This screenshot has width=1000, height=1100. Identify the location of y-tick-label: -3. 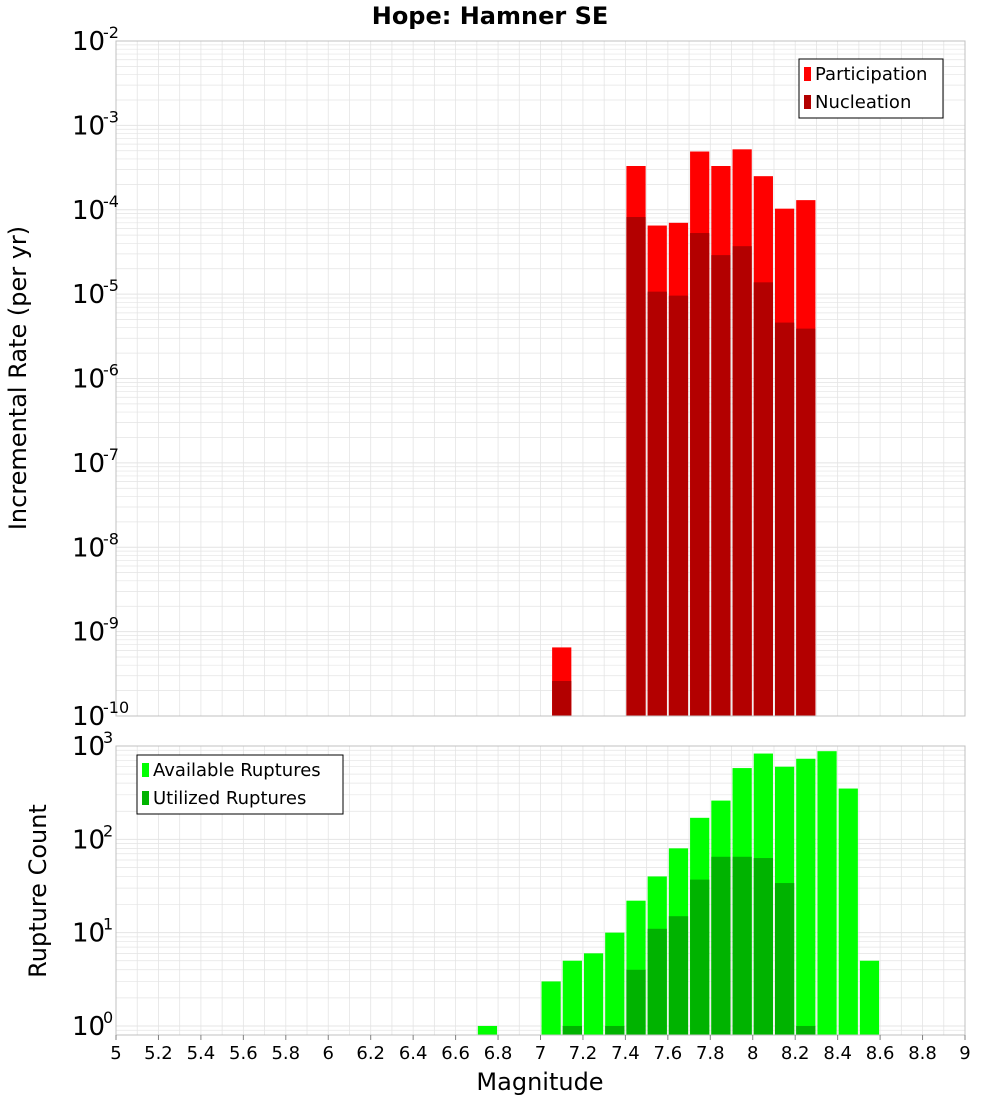
(111, 116).